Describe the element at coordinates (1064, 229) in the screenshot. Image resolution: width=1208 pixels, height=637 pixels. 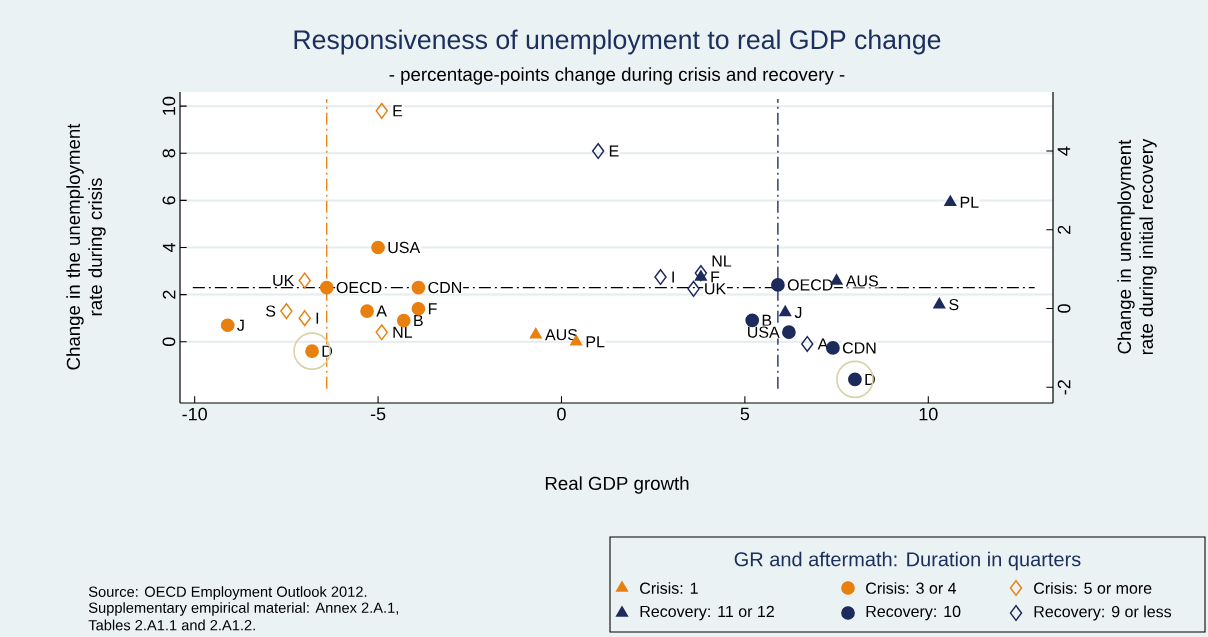
I see `y2-tick-label: 2` at that location.